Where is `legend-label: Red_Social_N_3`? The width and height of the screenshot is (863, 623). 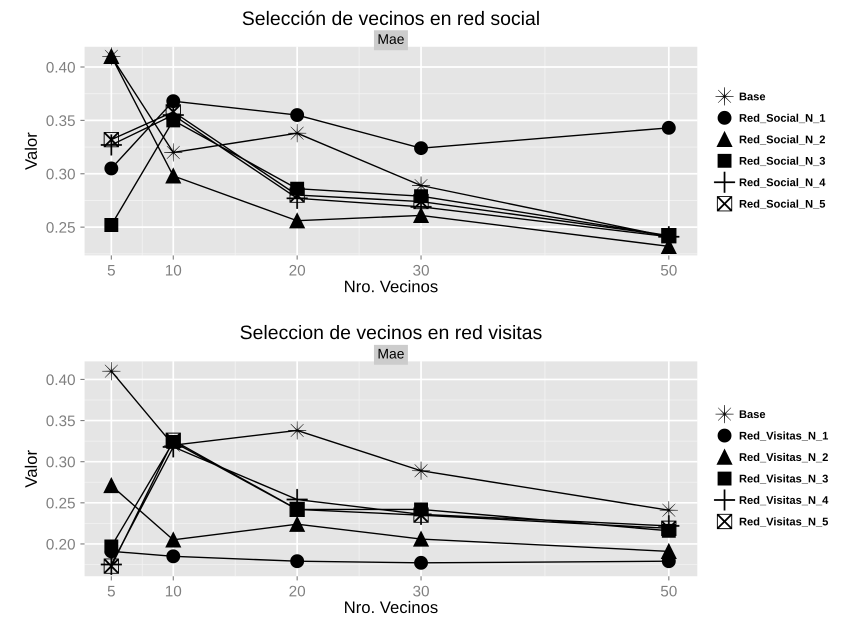 legend-label: Red_Social_N_3 is located at coordinates (783, 161).